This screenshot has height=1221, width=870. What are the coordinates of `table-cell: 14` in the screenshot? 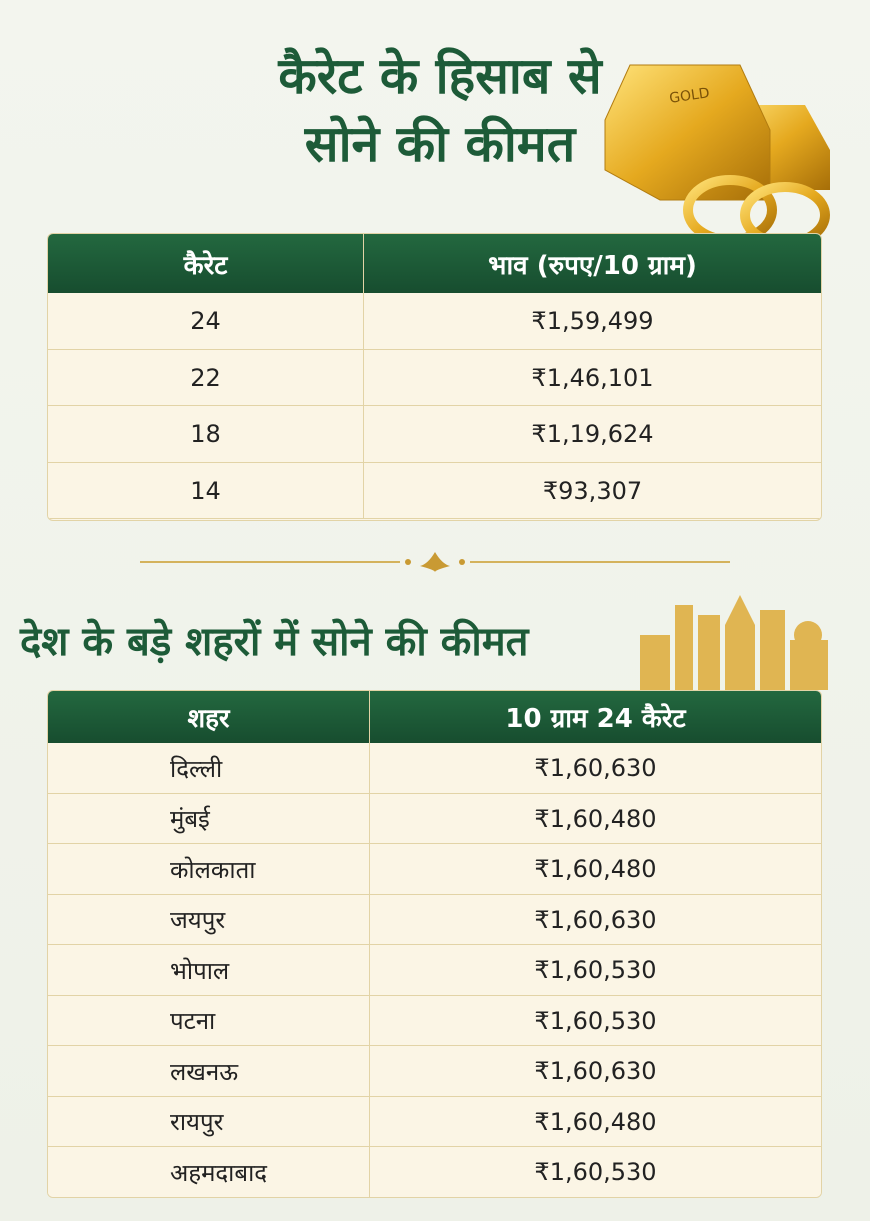 It's located at (205, 490).